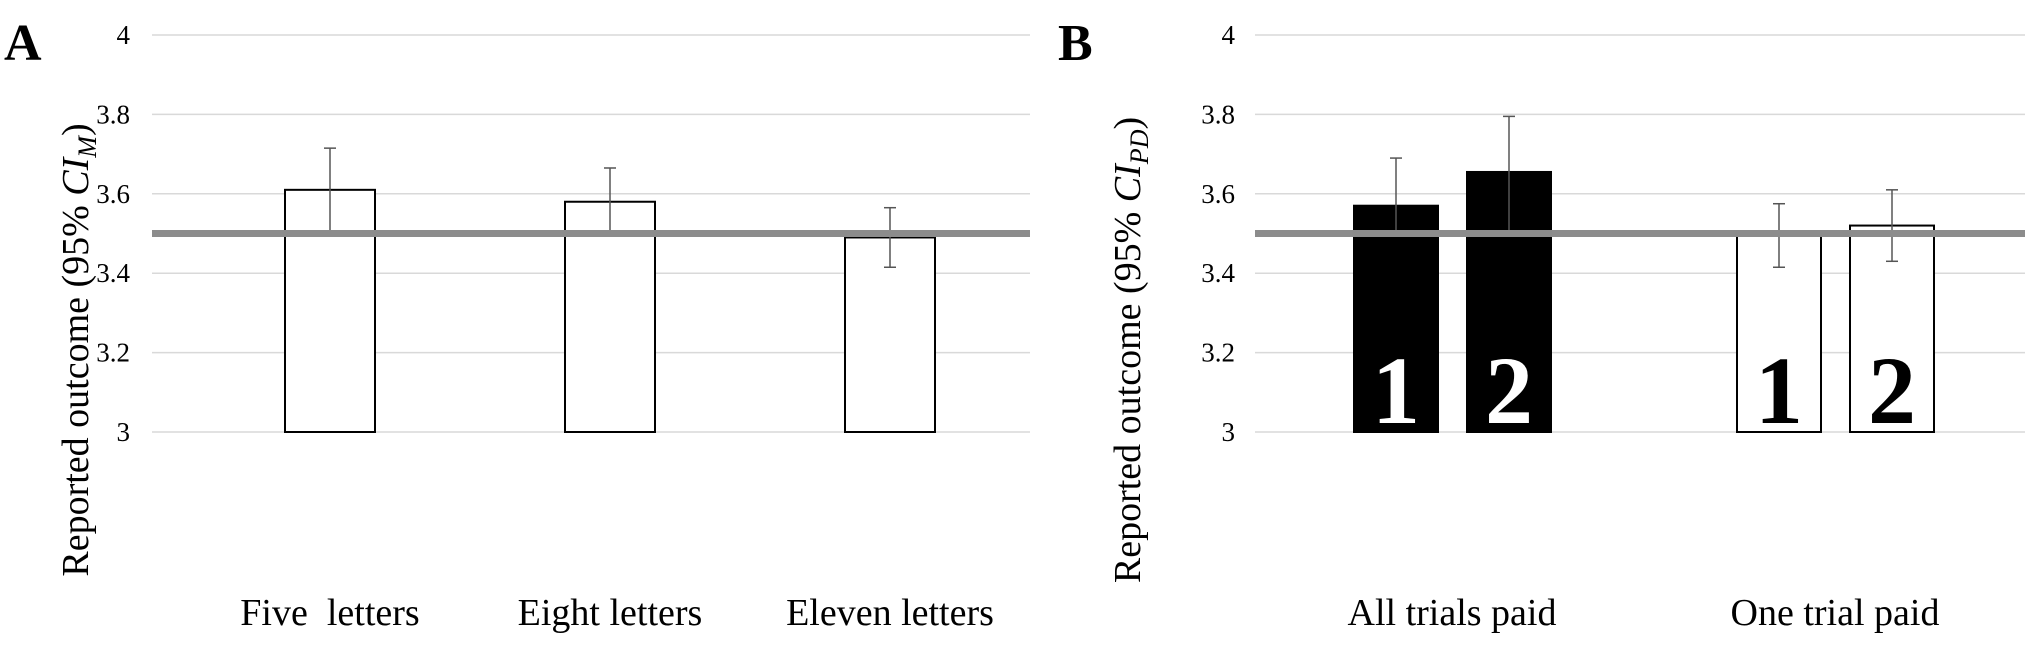 The image size is (2029, 646). Describe the element at coordinates (78, 349) in the screenshot. I see `panel-a-y-axis-title: Reported outcome (95% CIM)` at that location.